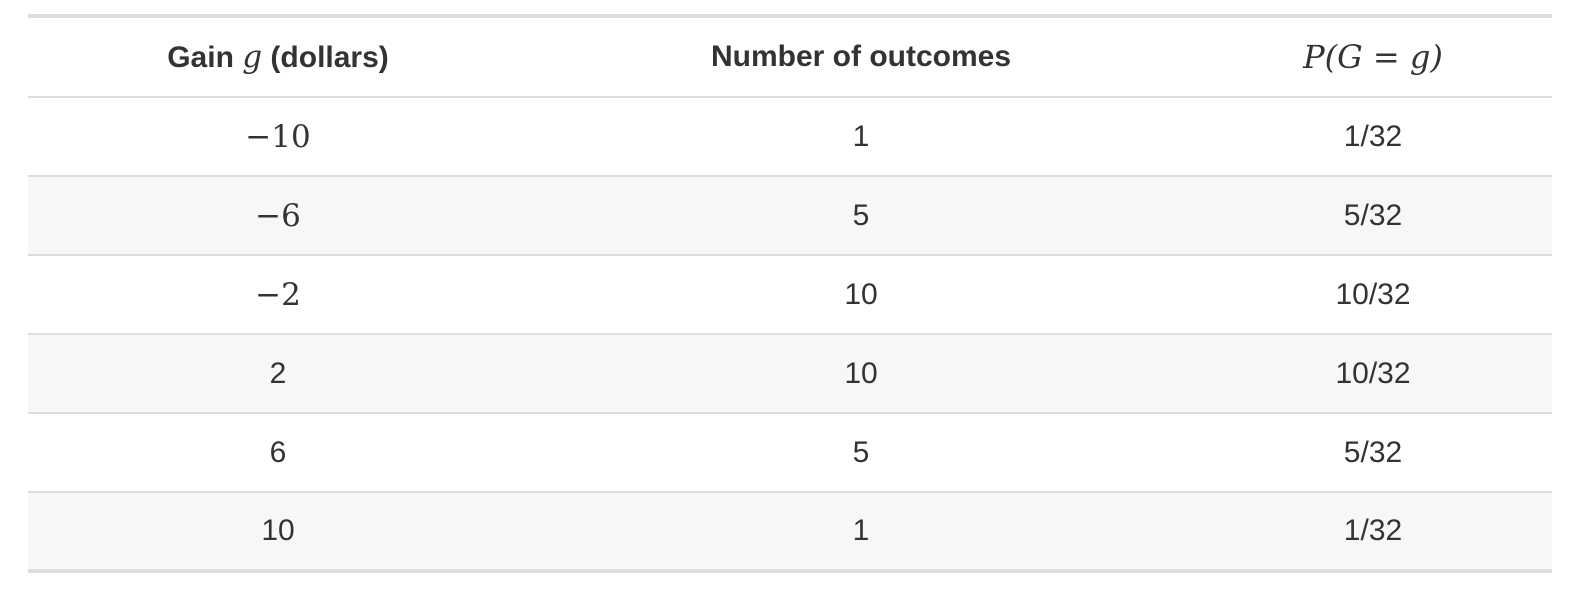 Image resolution: width=1584 pixels, height=598 pixels. I want to click on cell-gain: 10, so click(278, 530).